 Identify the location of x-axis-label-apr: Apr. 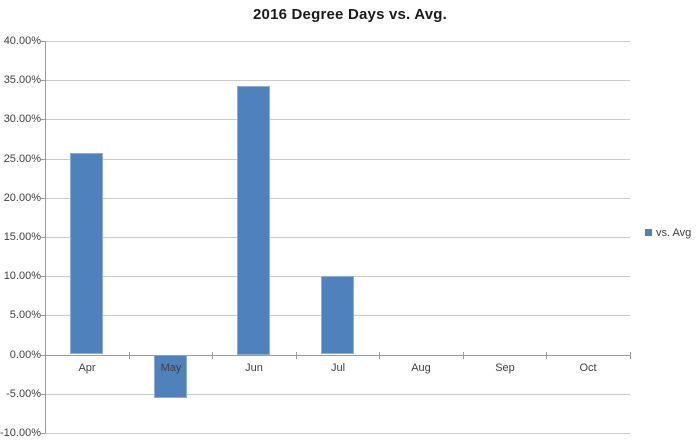
(87, 368).